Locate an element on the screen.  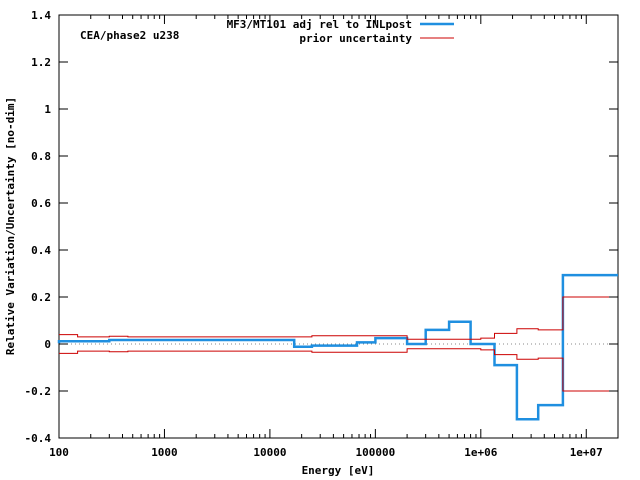
y-tick-label: 1.4 is located at coordinates (41, 15).